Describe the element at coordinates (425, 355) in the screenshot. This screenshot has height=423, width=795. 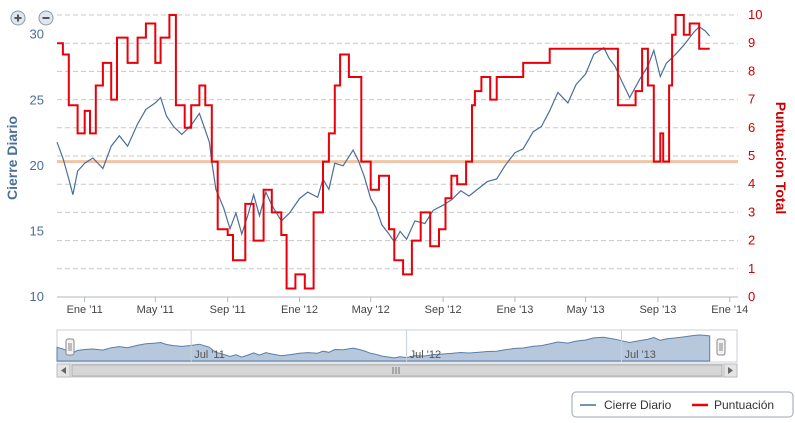
I see `navigator-label: Jul '12` at that location.